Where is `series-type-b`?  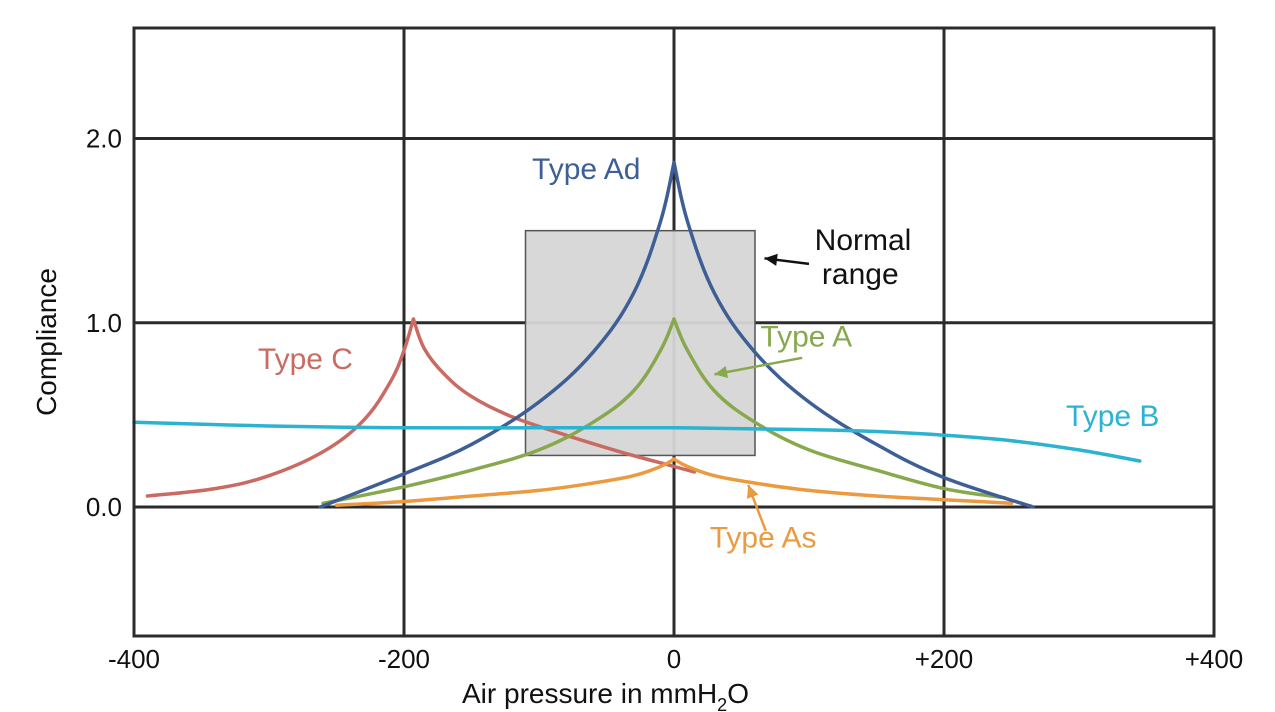 series-type-b is located at coordinates (637, 441).